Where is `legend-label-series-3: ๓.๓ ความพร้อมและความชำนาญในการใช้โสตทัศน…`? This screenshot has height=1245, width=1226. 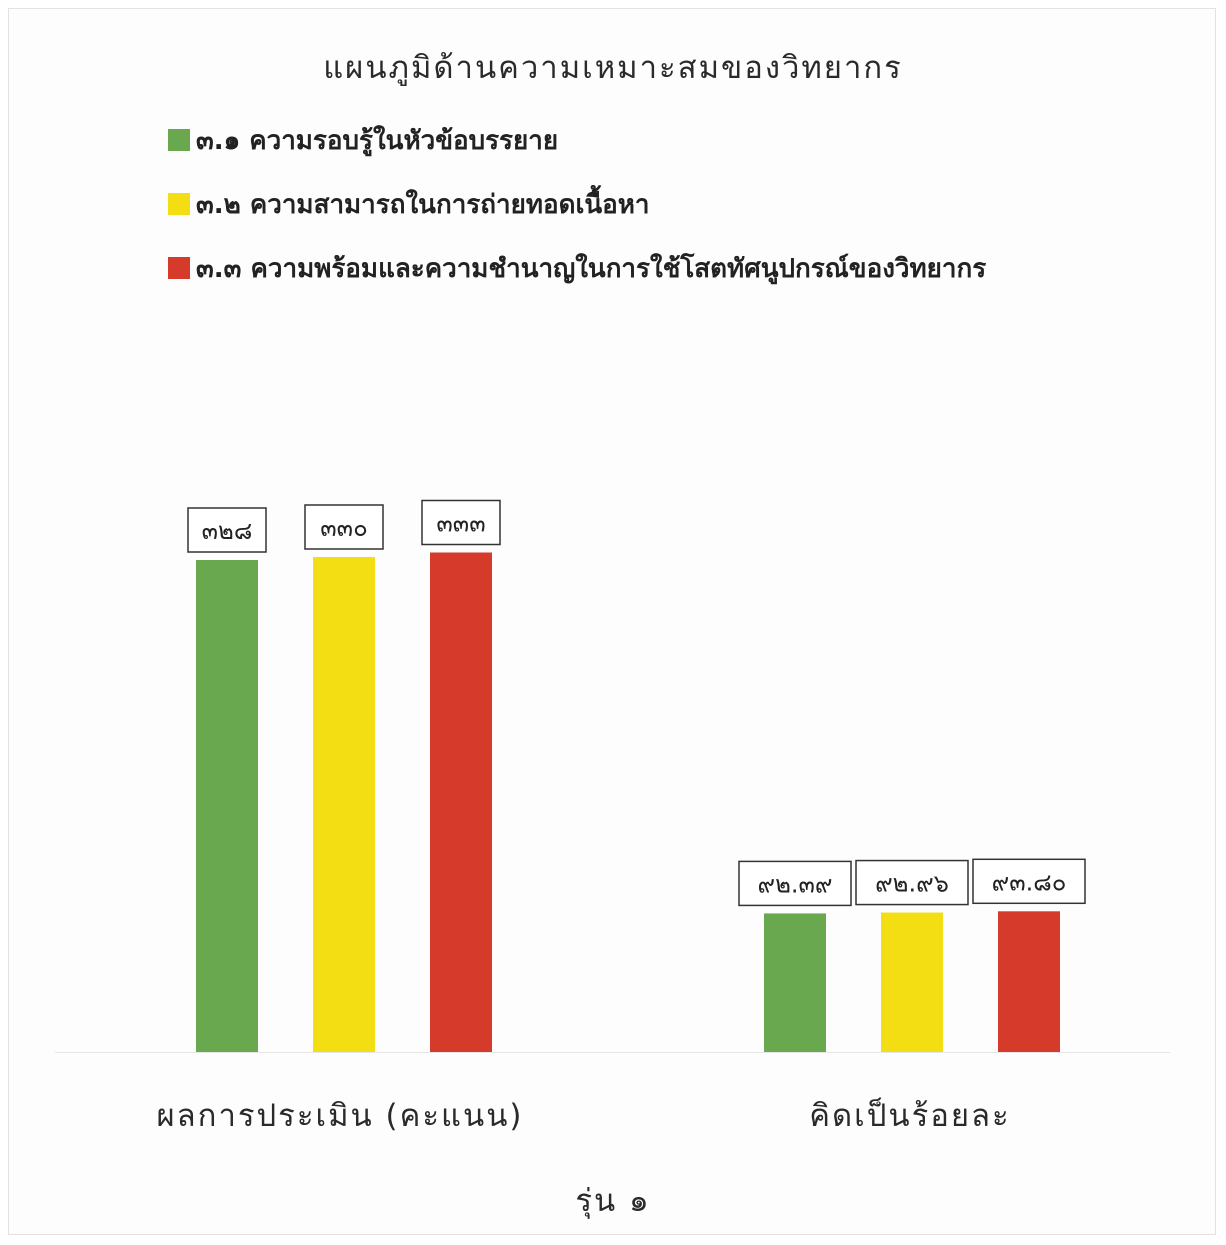 legend-label-series-3: ๓.๓ ความพร้อมและความชำนาญในการใช้โสตทัศน… is located at coordinates (591, 268).